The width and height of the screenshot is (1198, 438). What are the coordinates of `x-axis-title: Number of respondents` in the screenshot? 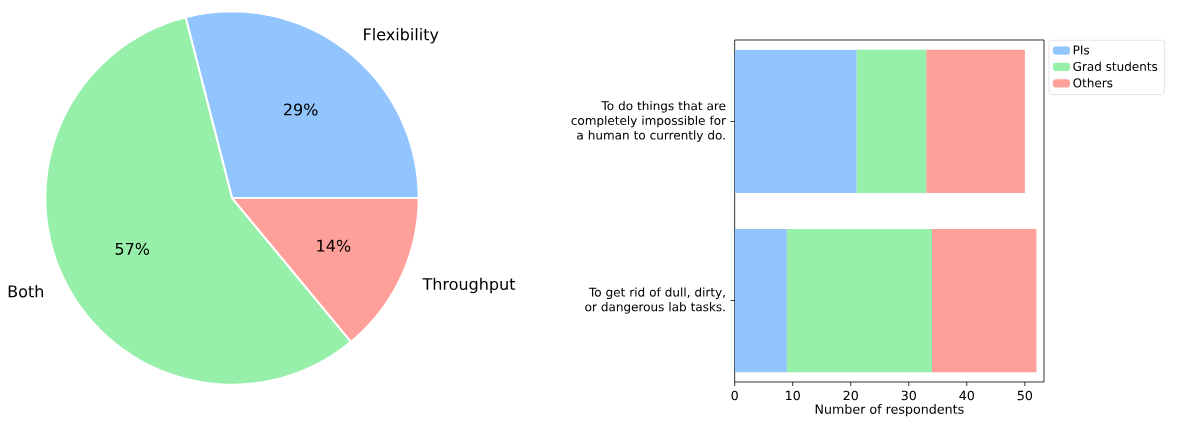 It's located at (889, 410).